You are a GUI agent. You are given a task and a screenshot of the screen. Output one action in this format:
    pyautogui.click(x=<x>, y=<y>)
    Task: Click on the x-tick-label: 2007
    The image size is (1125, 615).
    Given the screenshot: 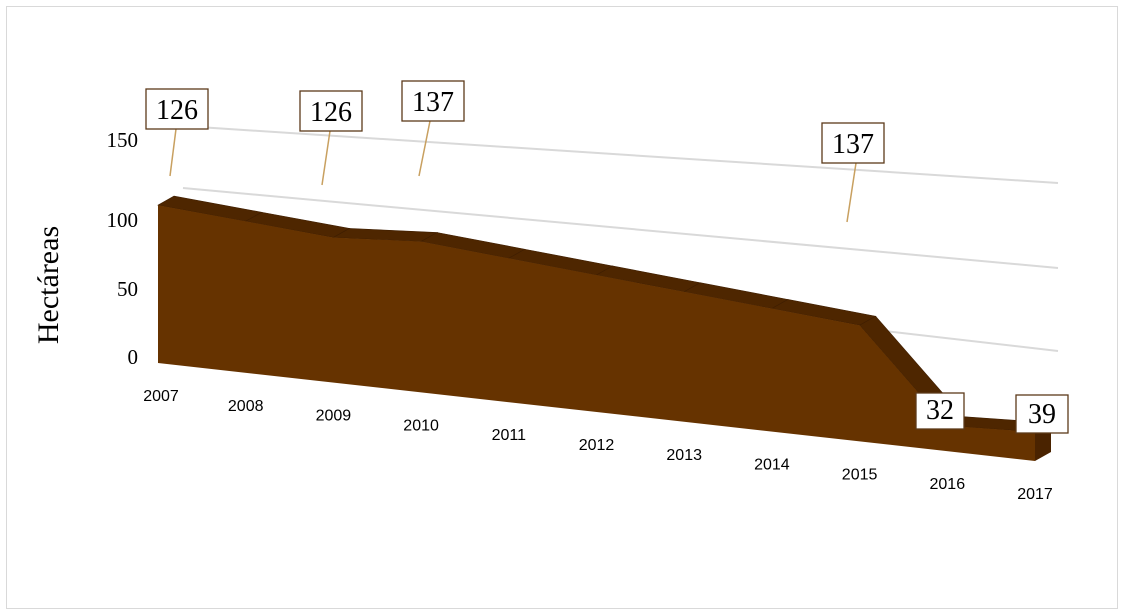 What is the action you would take?
    pyautogui.click(x=161, y=396)
    